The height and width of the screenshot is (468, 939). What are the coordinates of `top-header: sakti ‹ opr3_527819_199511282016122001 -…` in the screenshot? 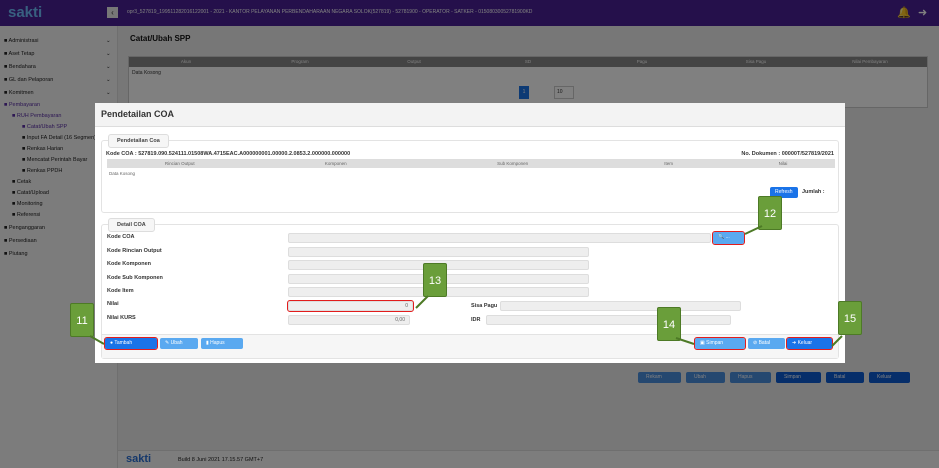 It's located at (469, 13).